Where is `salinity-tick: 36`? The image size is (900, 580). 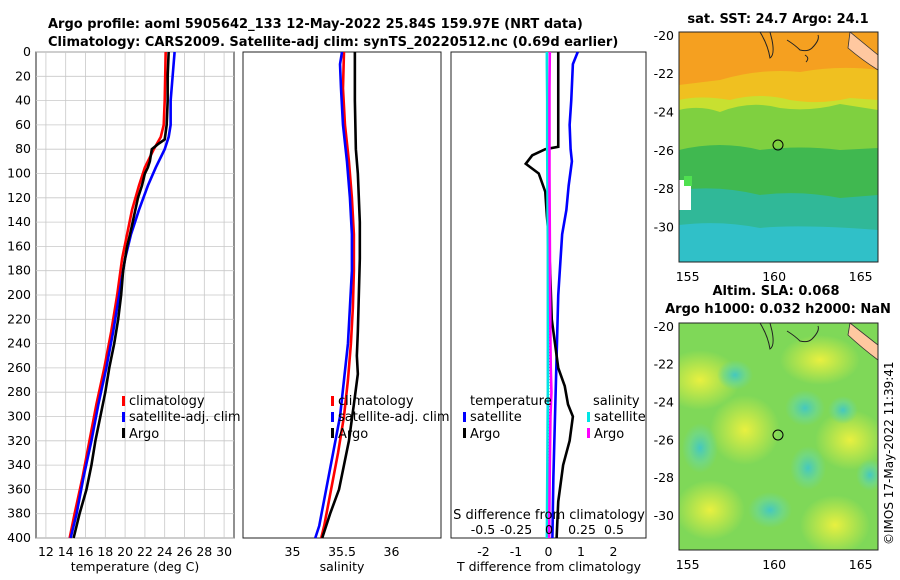
salinity-tick: 36 is located at coordinates (392, 551).